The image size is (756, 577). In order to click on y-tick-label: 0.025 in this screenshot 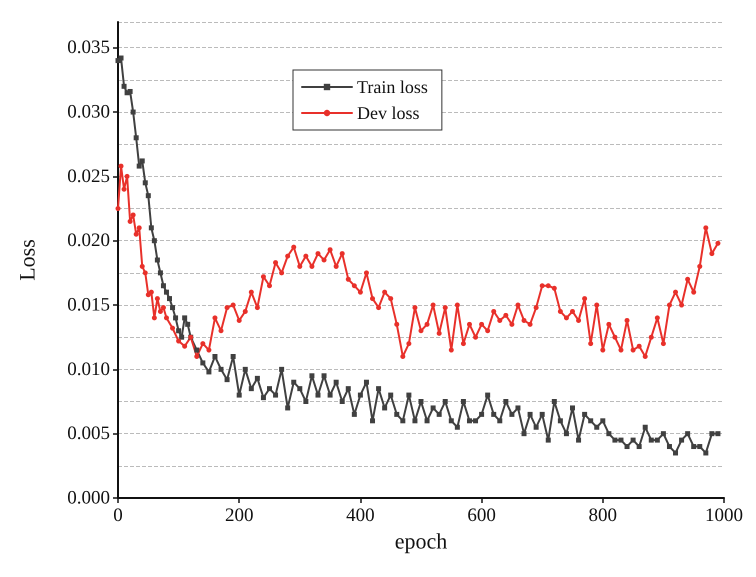, I will do `click(88, 176)`.